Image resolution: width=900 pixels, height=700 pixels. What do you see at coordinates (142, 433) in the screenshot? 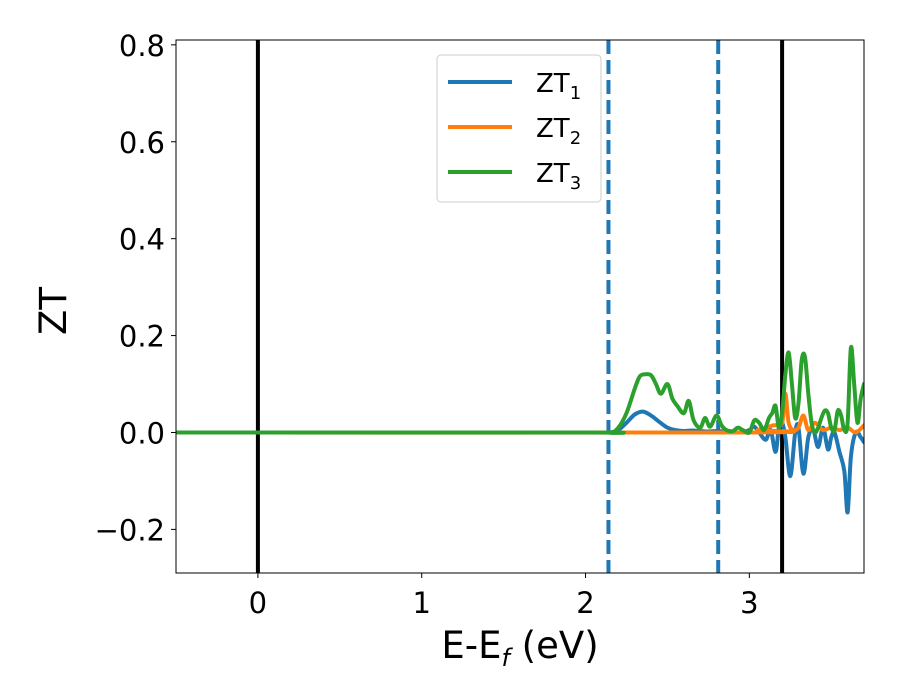
I see `y-tick-label: 0.0` at bounding box center [142, 433].